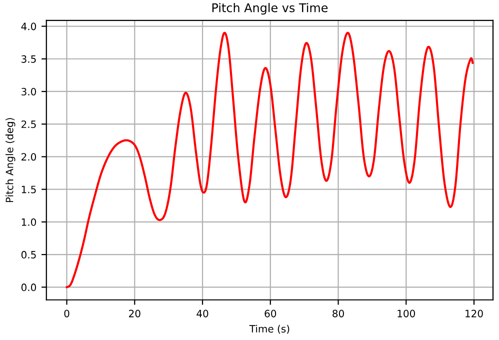  What do you see at coordinates (29, 124) in the screenshot?
I see `y-tick-label: 2.5` at bounding box center [29, 124].